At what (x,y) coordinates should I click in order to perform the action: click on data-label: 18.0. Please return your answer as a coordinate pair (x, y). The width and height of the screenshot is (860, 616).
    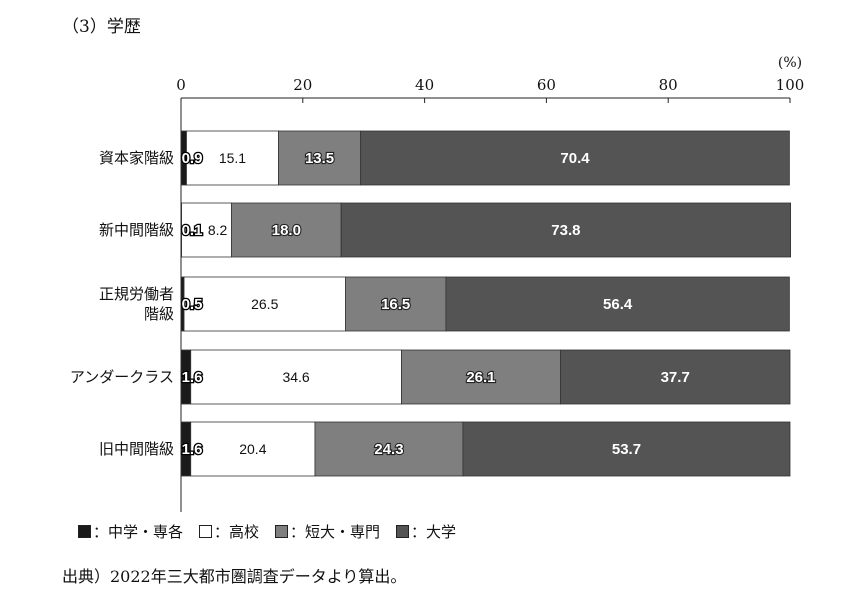
    Looking at the image, I should click on (286, 230).